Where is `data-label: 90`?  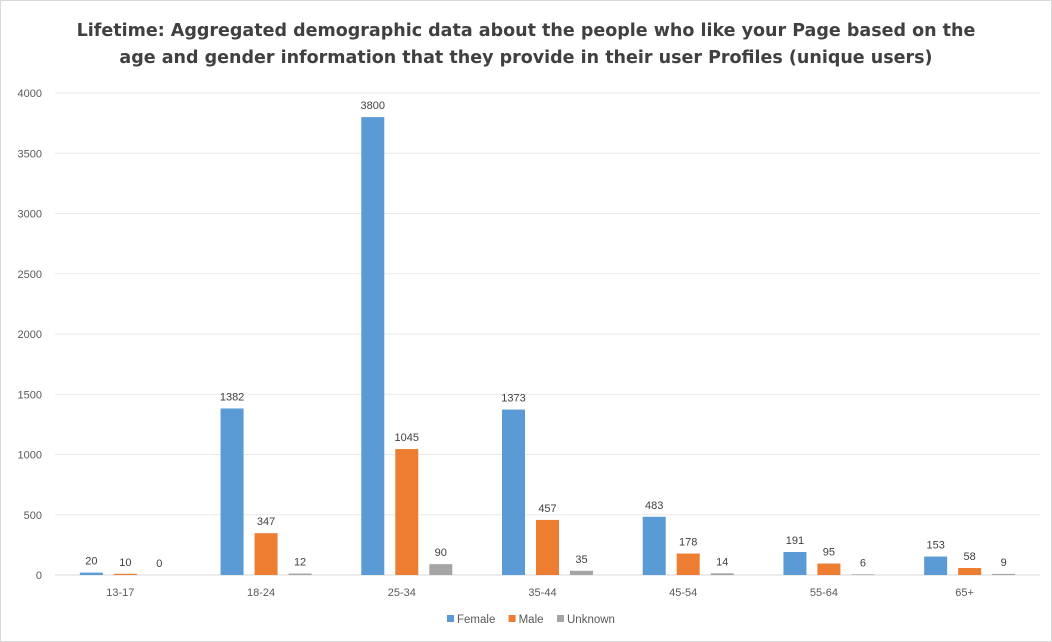
data-label: 90 is located at coordinates (441, 553).